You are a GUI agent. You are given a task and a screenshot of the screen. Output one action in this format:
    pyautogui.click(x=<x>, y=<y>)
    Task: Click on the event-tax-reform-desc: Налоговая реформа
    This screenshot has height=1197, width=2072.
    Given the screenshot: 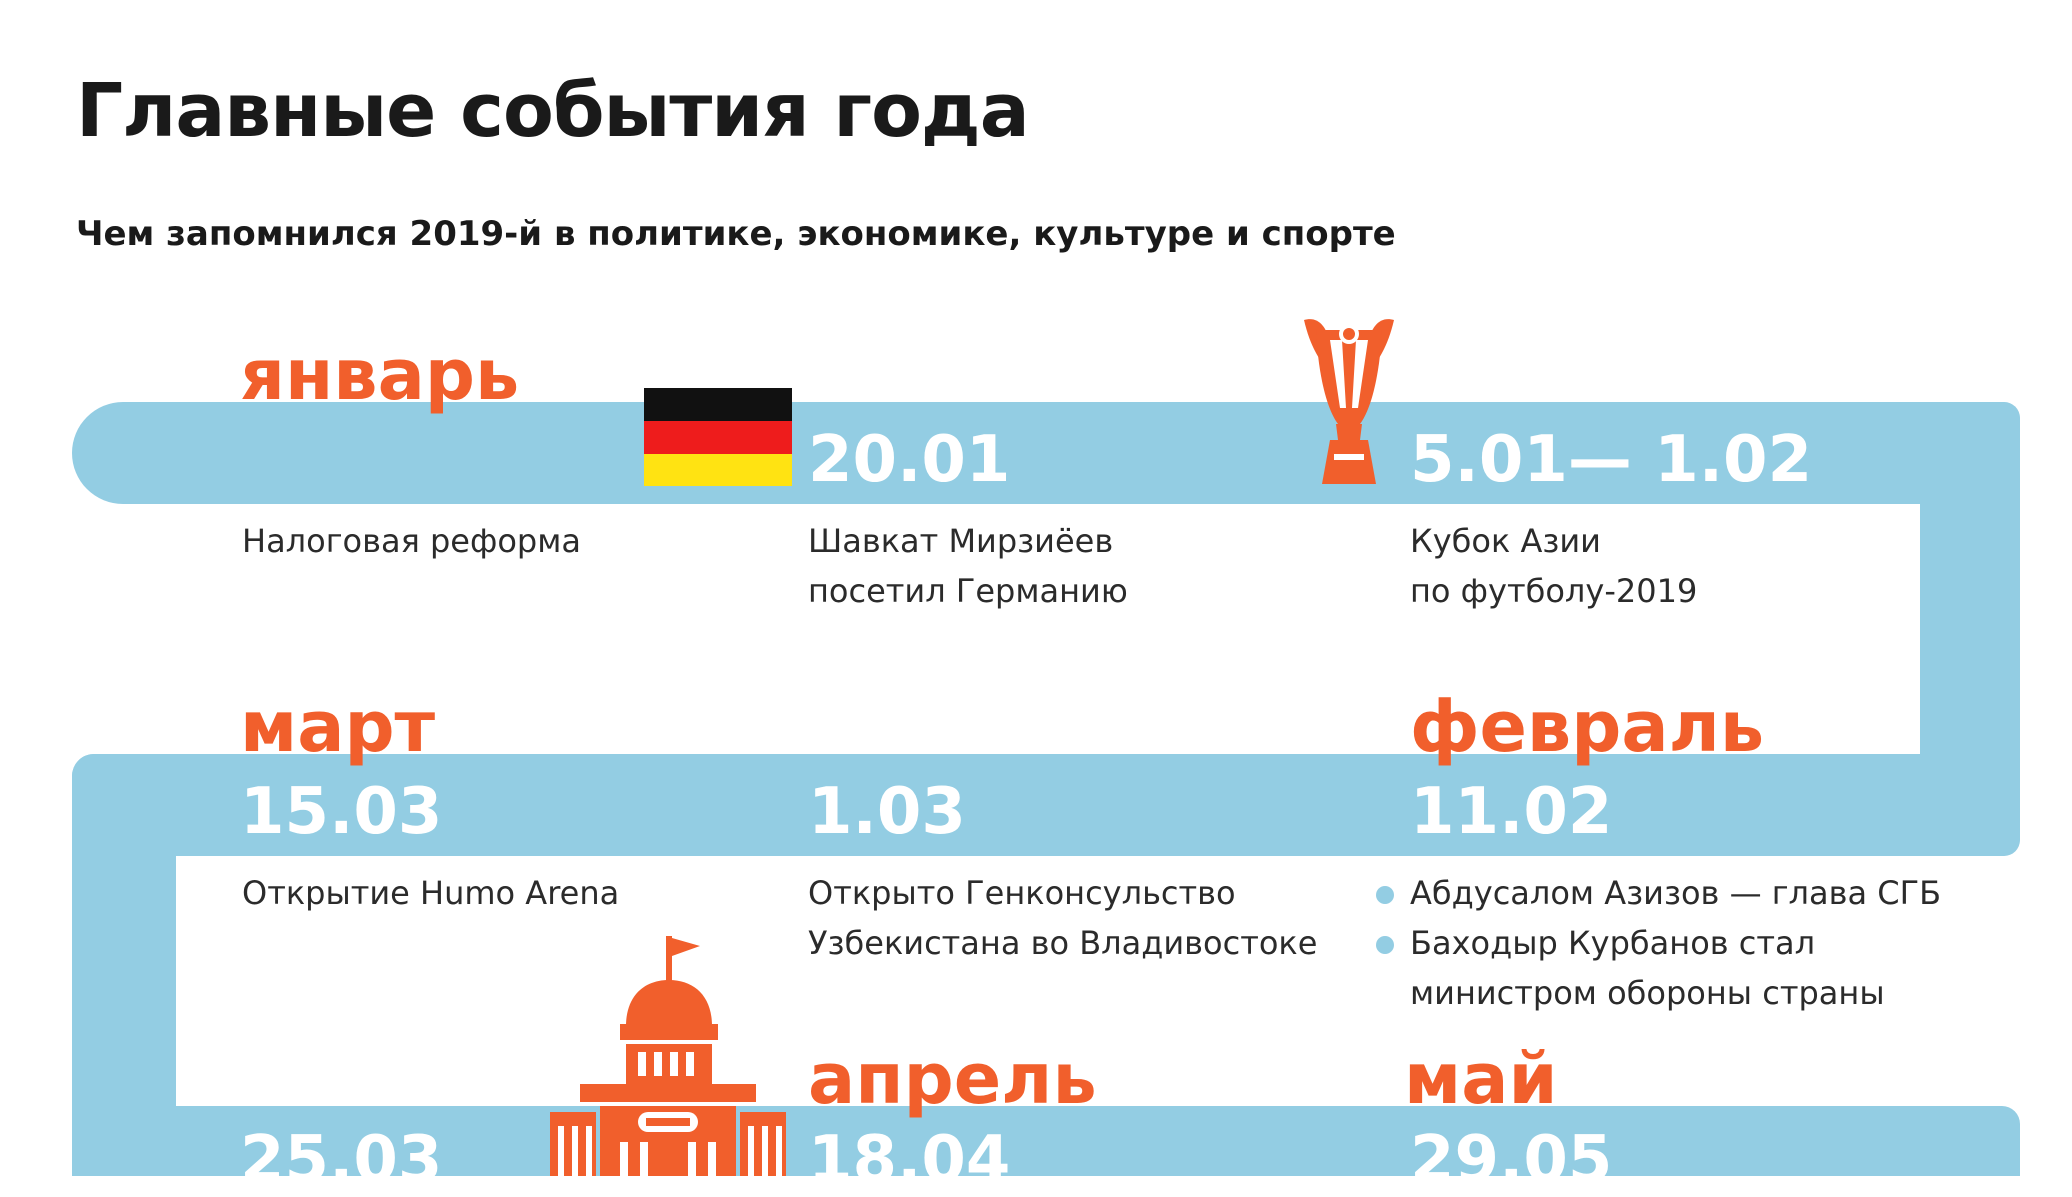 What is the action you would take?
    pyautogui.click(x=411, y=541)
    